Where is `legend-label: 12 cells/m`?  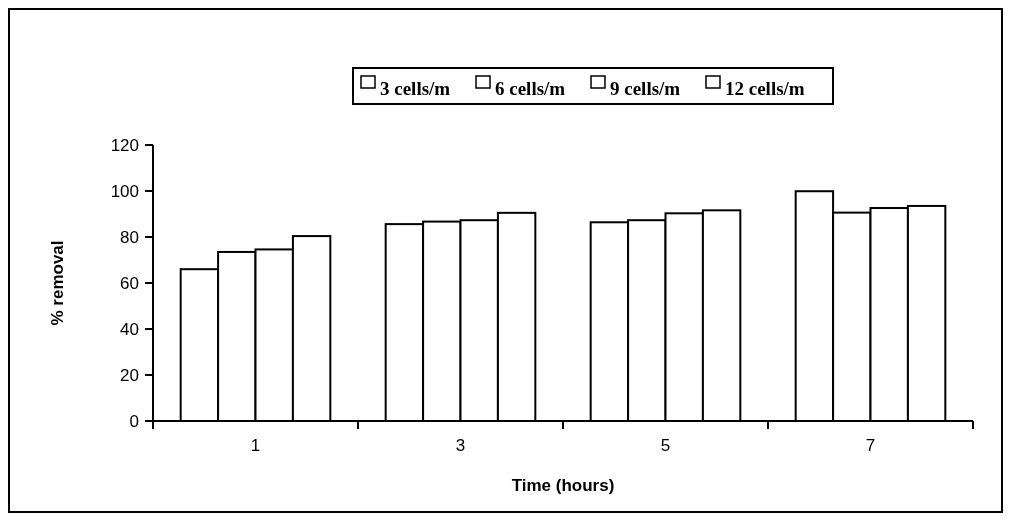
legend-label: 12 cells/m is located at coordinates (765, 88).